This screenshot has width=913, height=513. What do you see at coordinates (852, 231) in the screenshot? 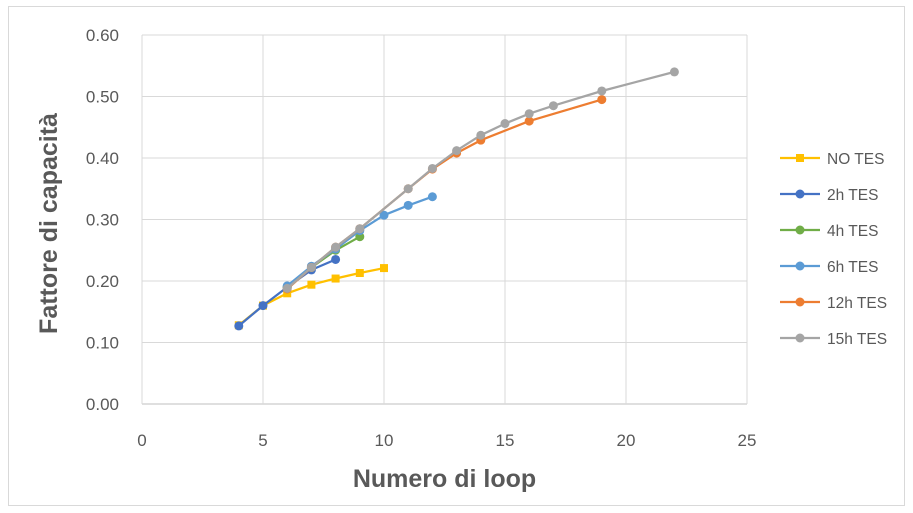
I see `legend-label: 4h TES` at bounding box center [852, 231].